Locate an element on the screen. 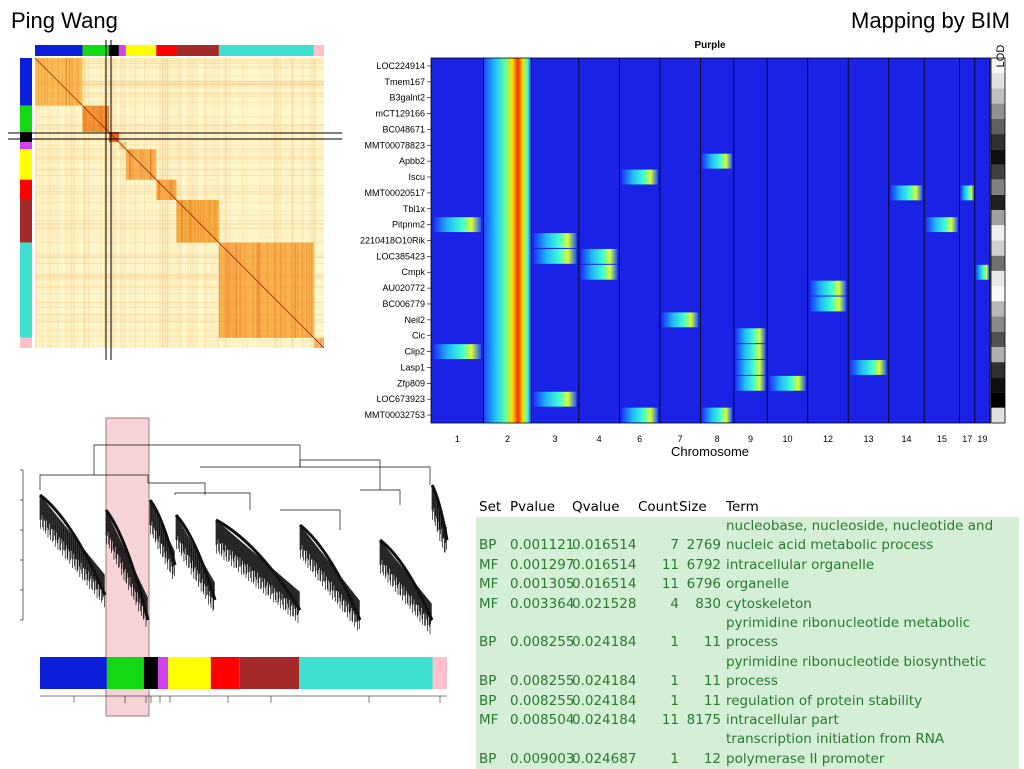  chromosome-tick-label: 1 is located at coordinates (457, 439).